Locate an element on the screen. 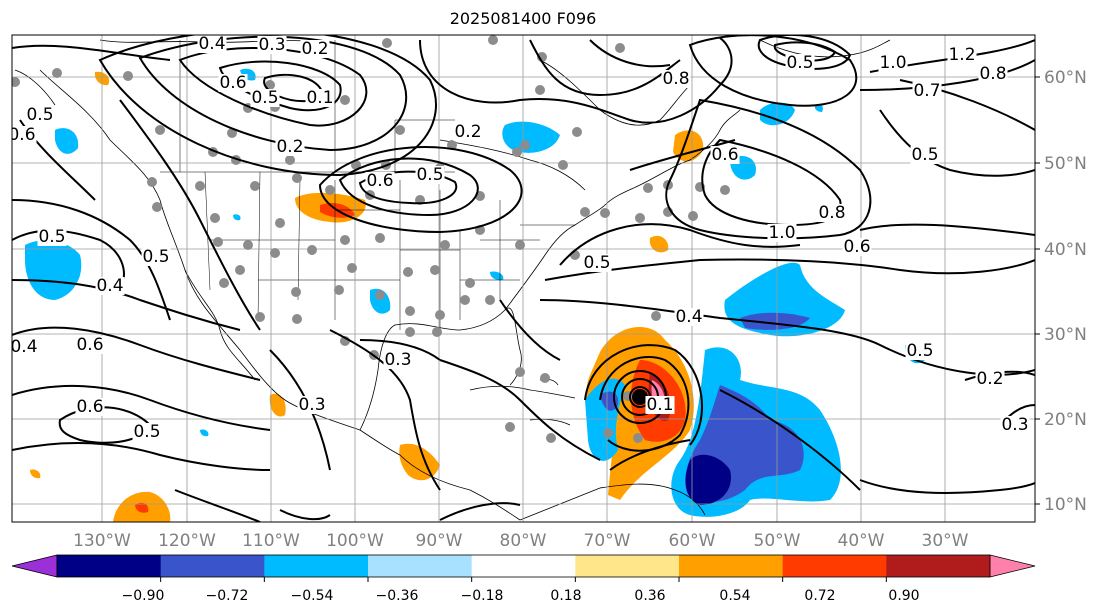 This screenshot has height=615, width=1105. colorbar-tick-label: 0.18 is located at coordinates (565, 596).